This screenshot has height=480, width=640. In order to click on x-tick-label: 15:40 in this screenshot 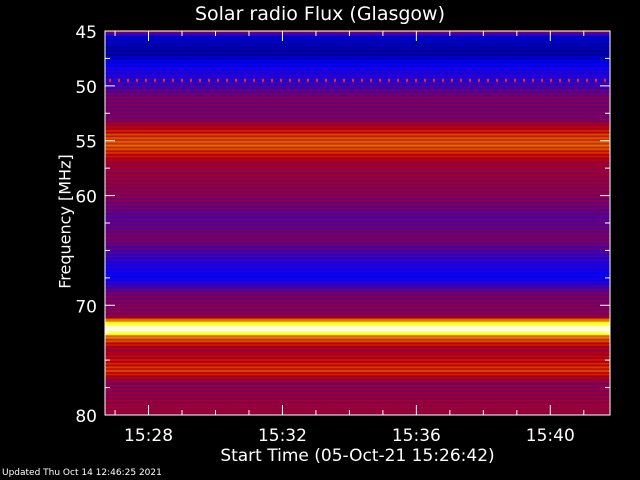, I will do `click(550, 436)`.